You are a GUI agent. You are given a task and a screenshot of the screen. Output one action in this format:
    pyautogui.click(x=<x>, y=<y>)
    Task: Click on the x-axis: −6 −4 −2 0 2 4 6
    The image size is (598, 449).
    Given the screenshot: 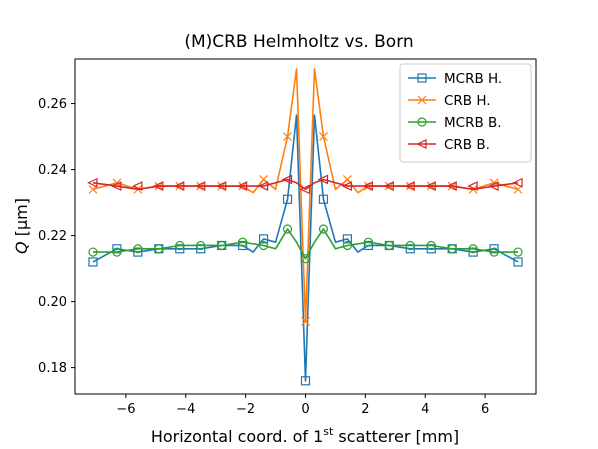 What is the action you would take?
    pyautogui.click(x=302, y=405)
    